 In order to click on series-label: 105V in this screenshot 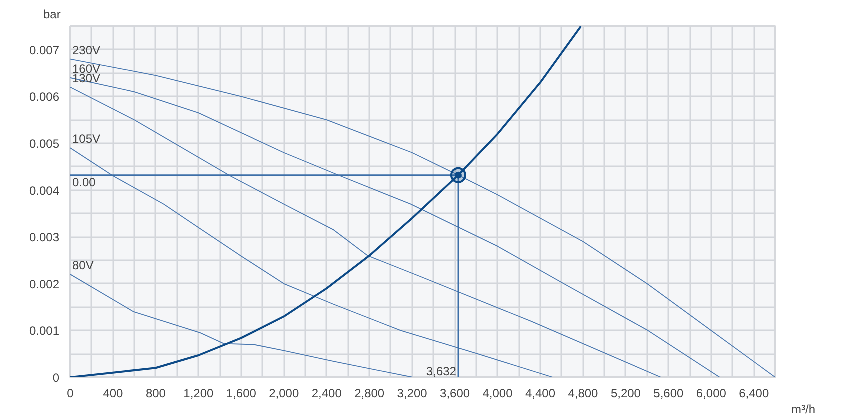, I will do `click(86, 139)`.